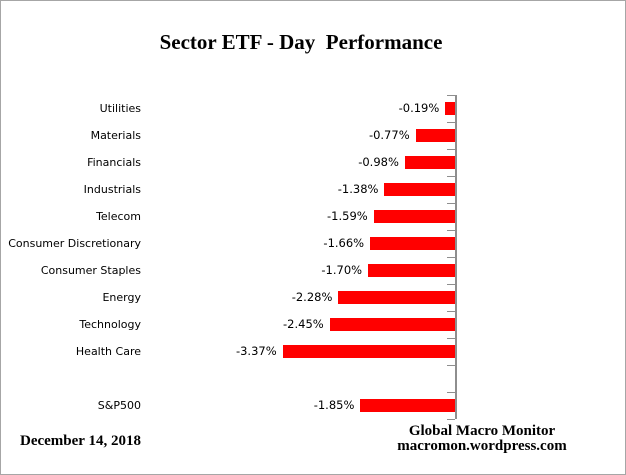  I want to click on bar-s-p500, so click(407, 405).